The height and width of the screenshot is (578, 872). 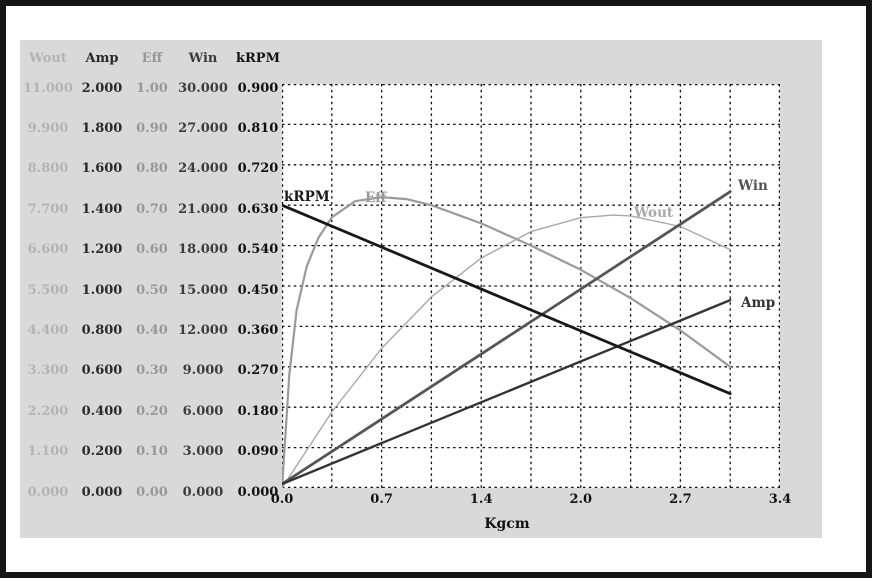 I want to click on table-cell-win: 6.000, so click(x=203, y=411).